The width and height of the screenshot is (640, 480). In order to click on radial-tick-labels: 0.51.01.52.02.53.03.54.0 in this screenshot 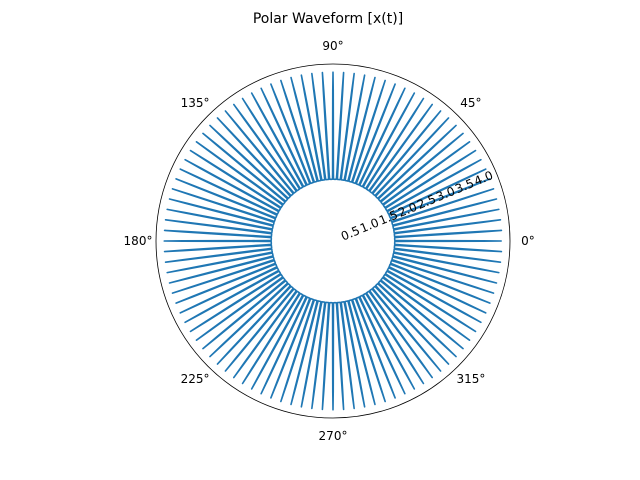, I will do `click(417, 205)`.